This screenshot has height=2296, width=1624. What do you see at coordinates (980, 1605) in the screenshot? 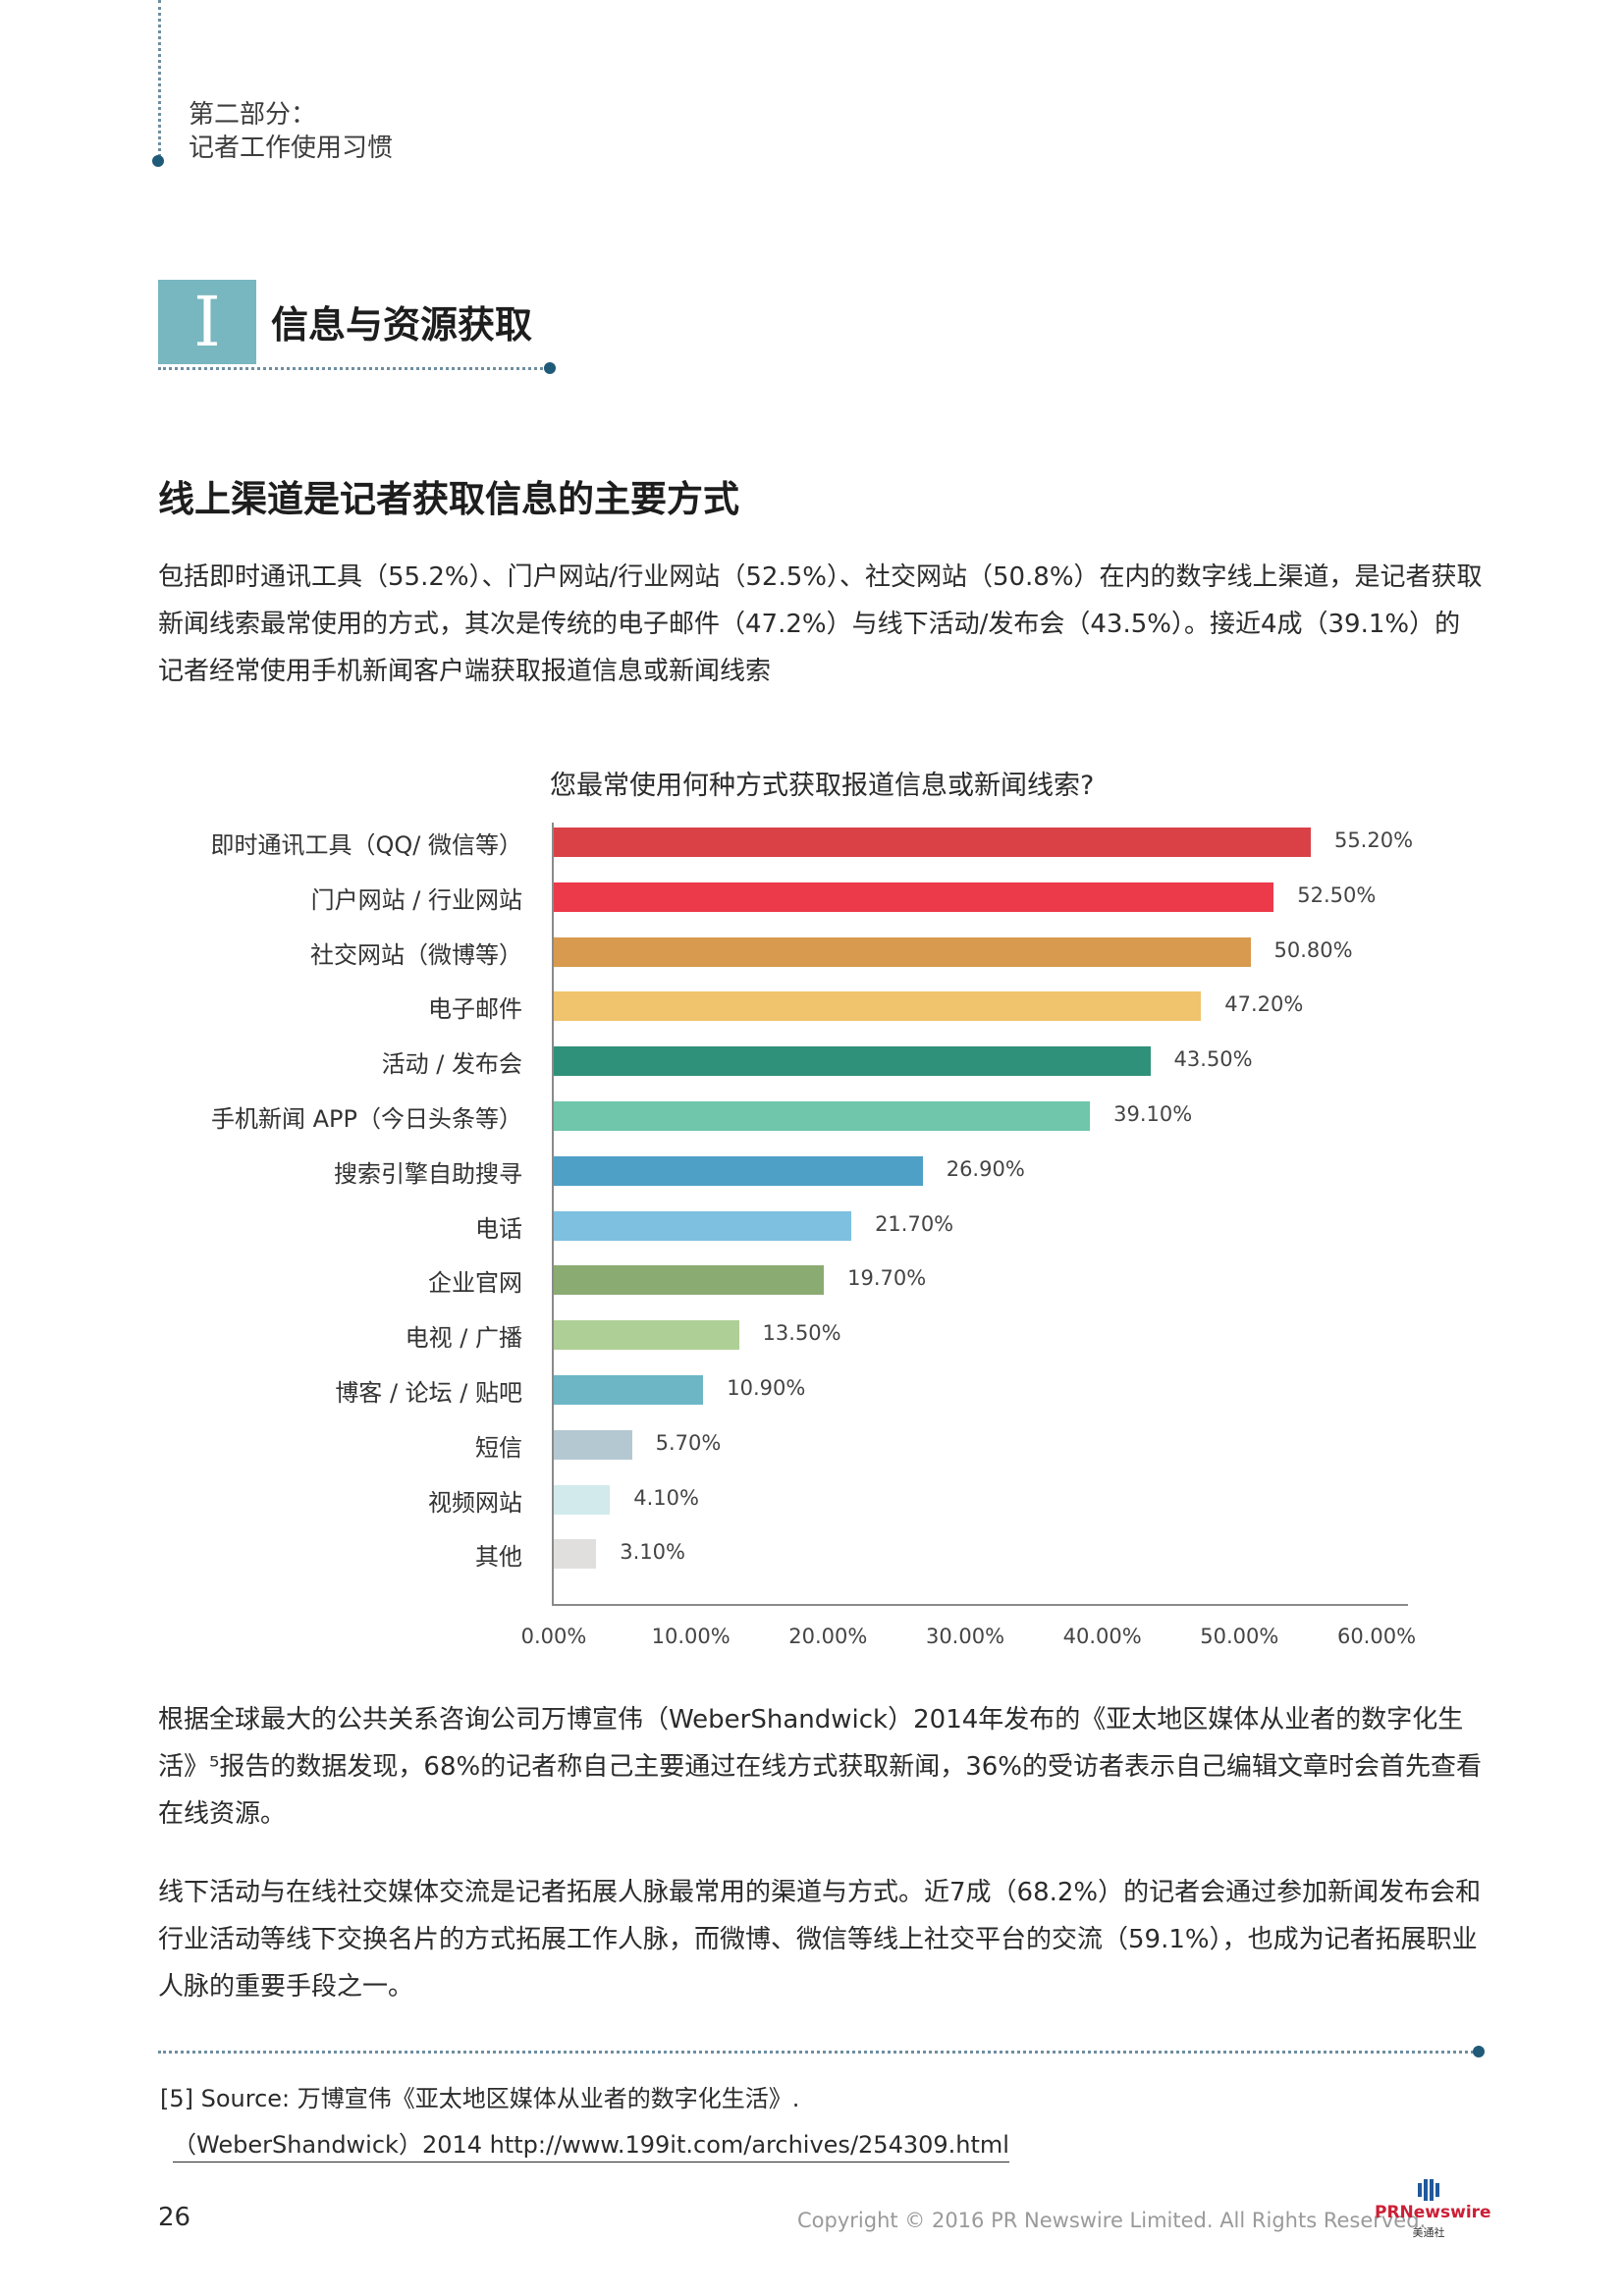
I see `chart-x-axis` at bounding box center [980, 1605].